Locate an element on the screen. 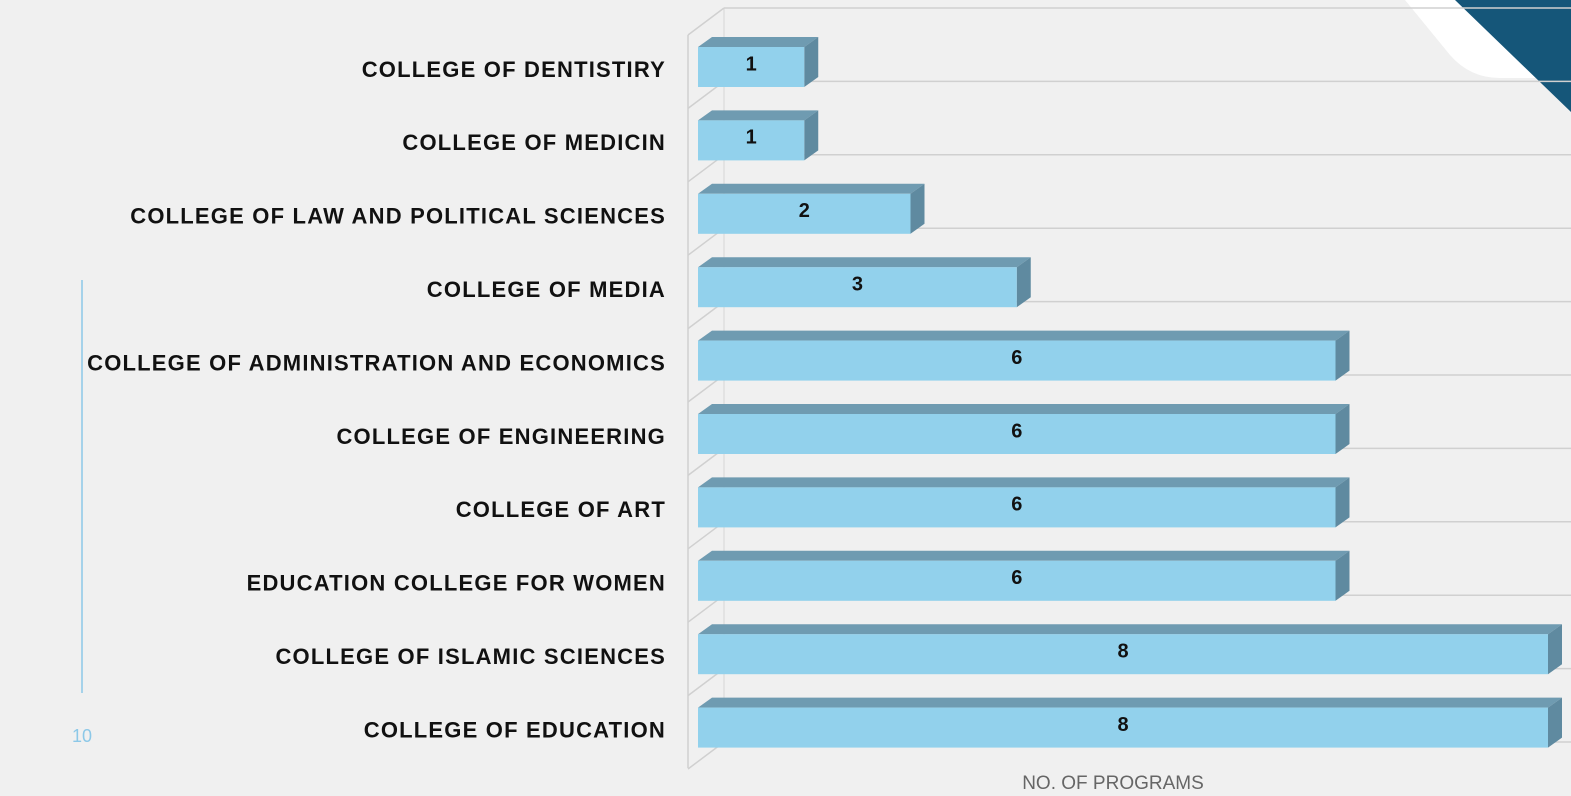  corner-triangle is located at coordinates (1513, 56).